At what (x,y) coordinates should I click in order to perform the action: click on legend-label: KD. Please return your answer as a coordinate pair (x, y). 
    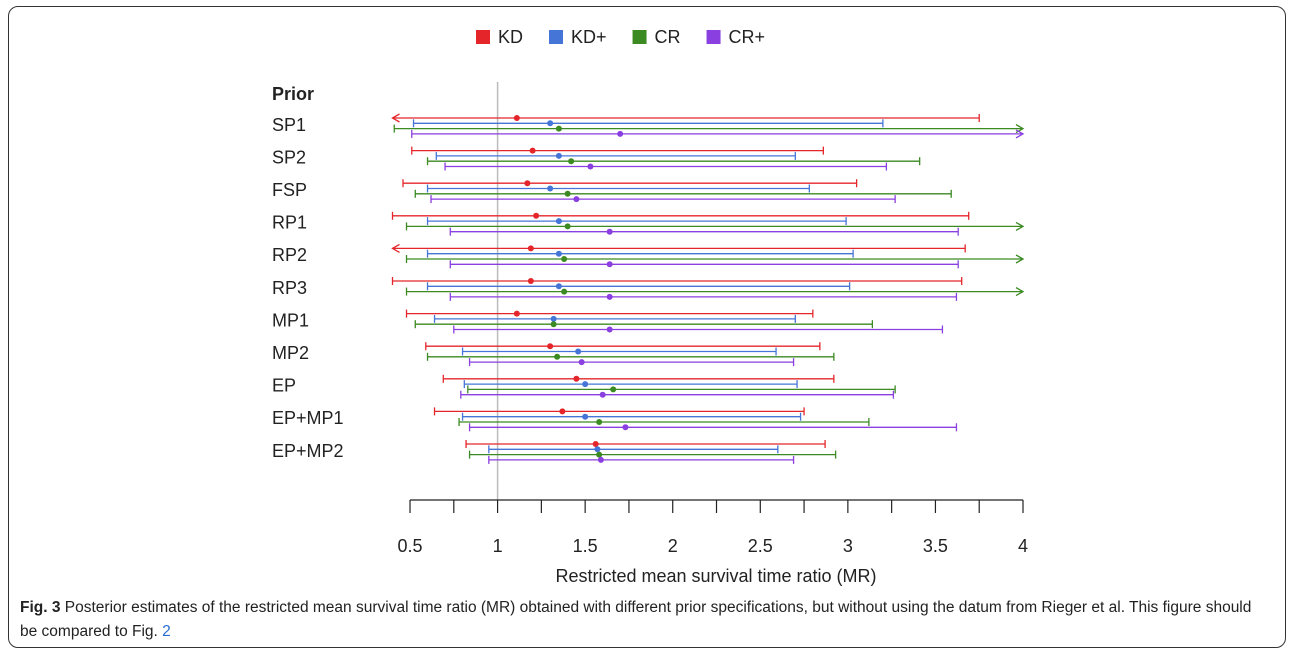
    Looking at the image, I should click on (510, 37).